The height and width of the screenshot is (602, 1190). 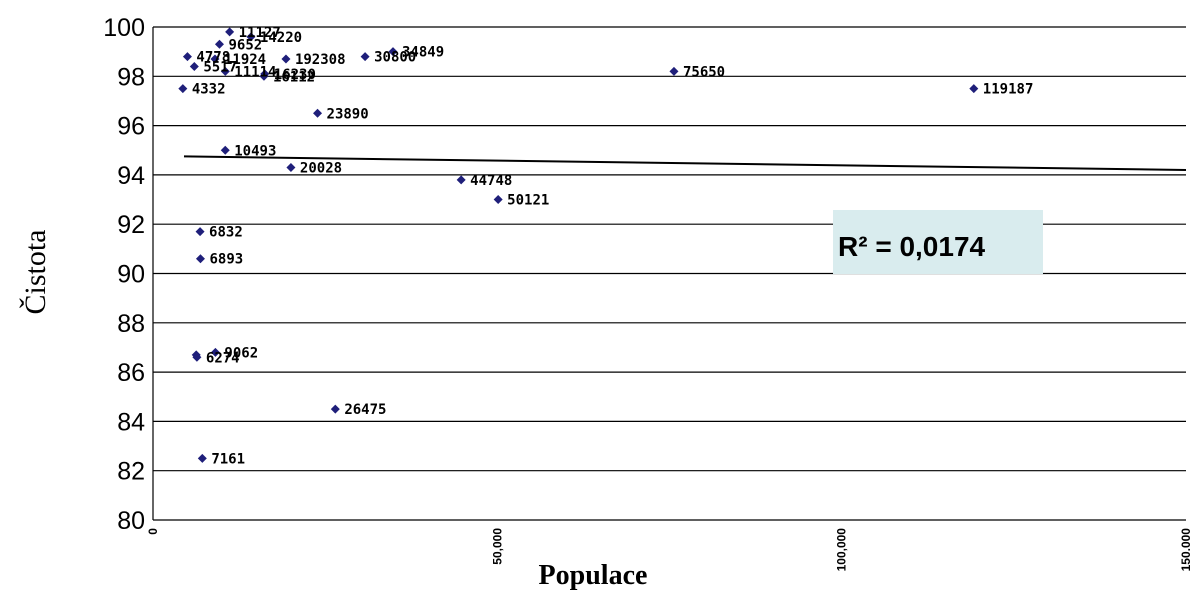 What do you see at coordinates (241, 353) in the screenshot?
I see `point-label: 9062` at bounding box center [241, 353].